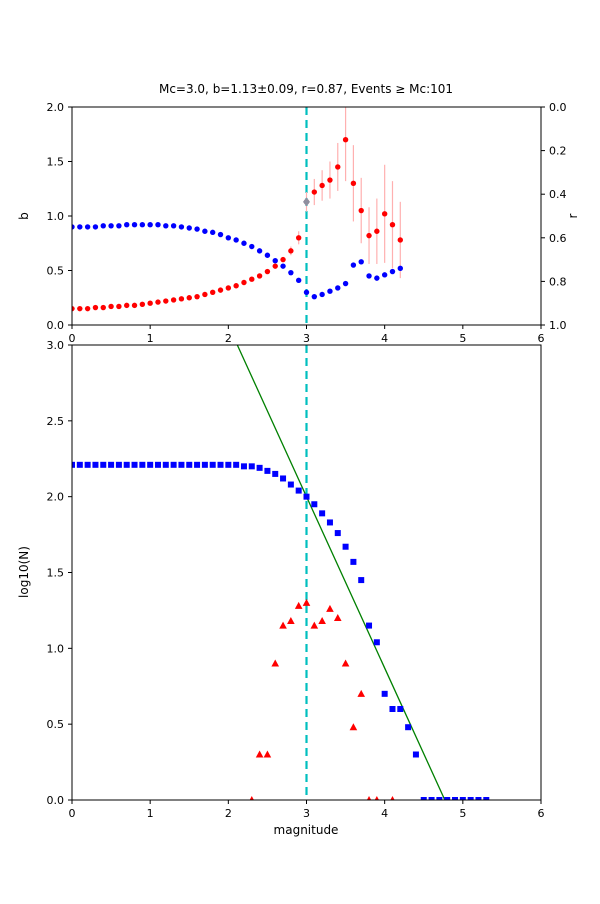 This screenshot has width=600, height=904. I want to click on tick-label: 0.2, so click(558, 151).